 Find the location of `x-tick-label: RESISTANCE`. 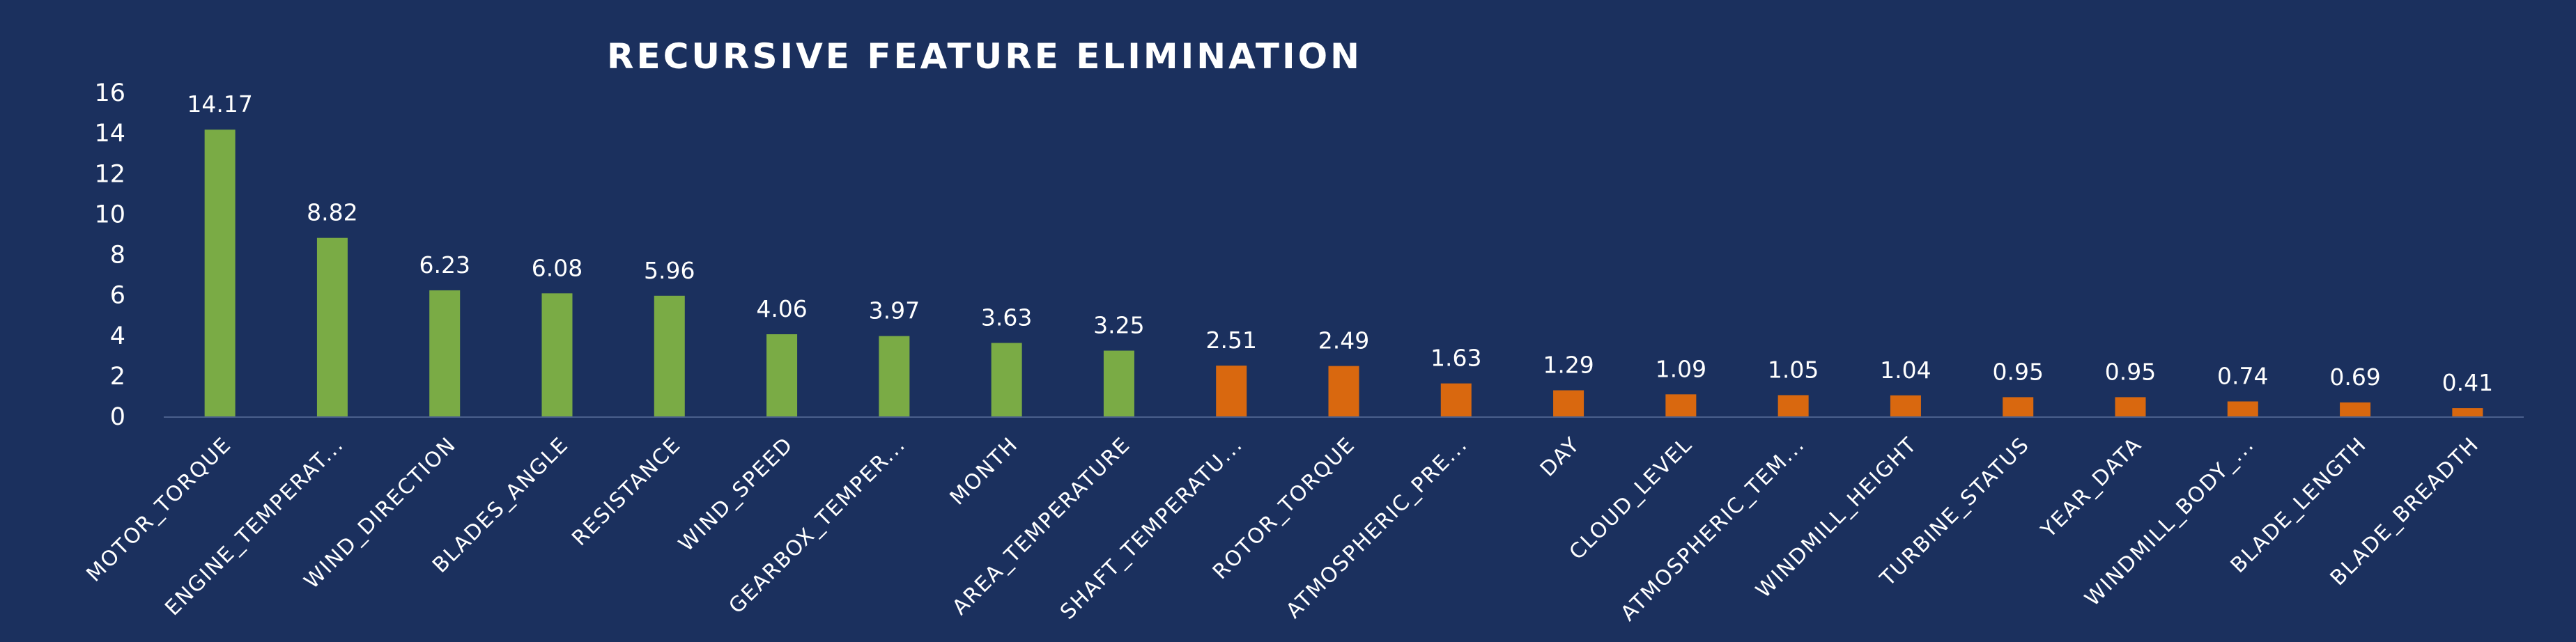

x-tick-label: RESISTANCE is located at coordinates (626, 491).